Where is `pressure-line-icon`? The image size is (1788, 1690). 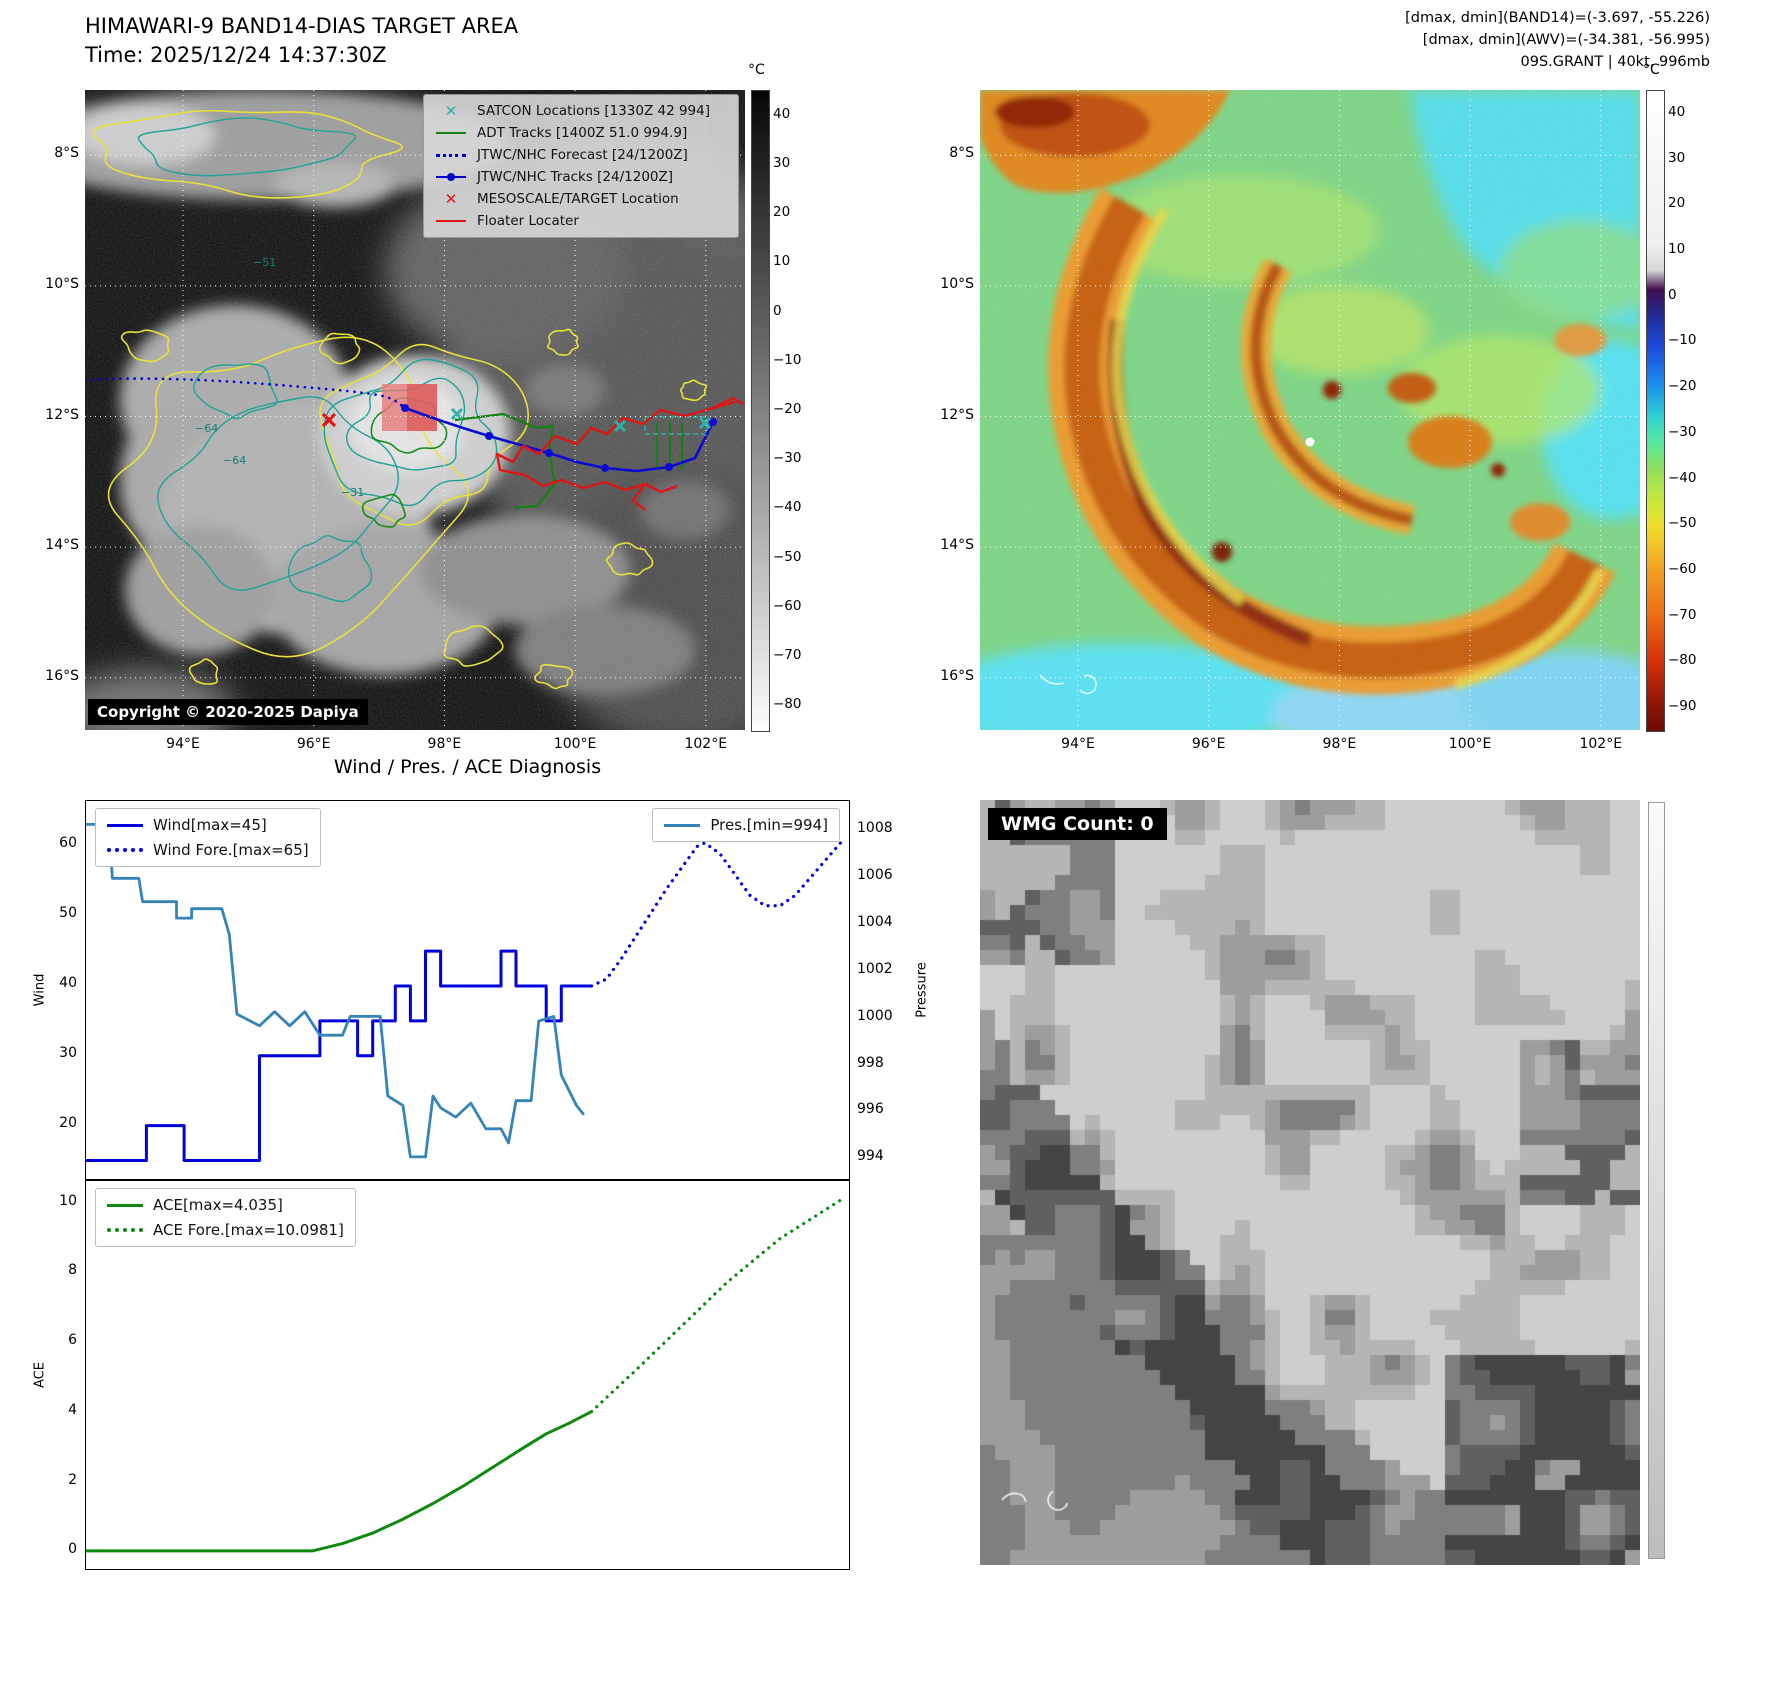 pressure-line-icon is located at coordinates (682, 825).